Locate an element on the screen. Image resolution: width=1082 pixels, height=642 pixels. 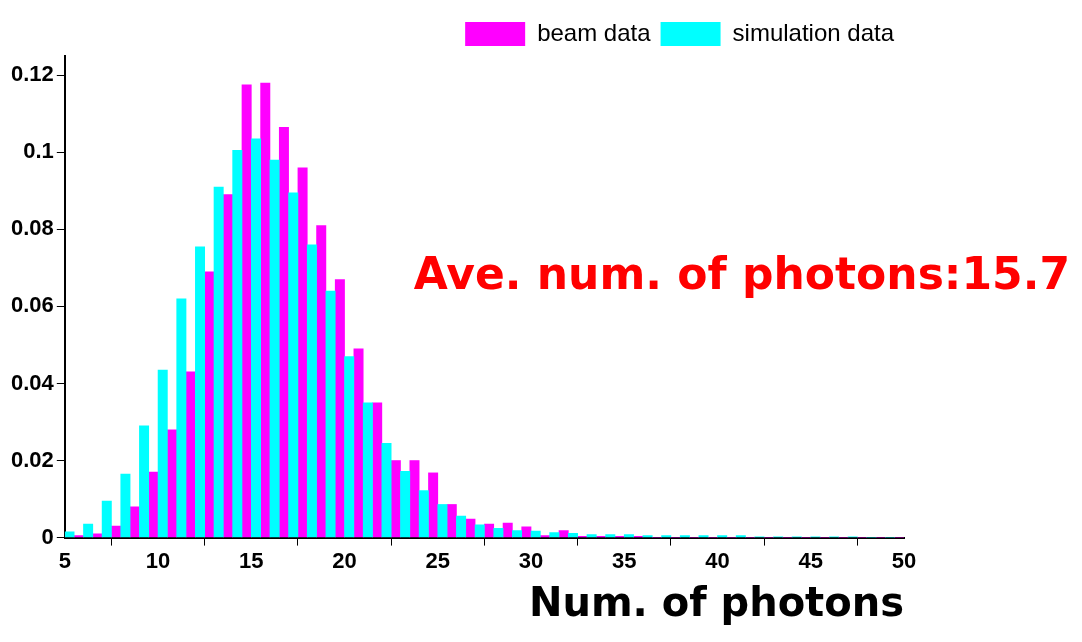
x-tick-label: 15 is located at coordinates (251, 560).